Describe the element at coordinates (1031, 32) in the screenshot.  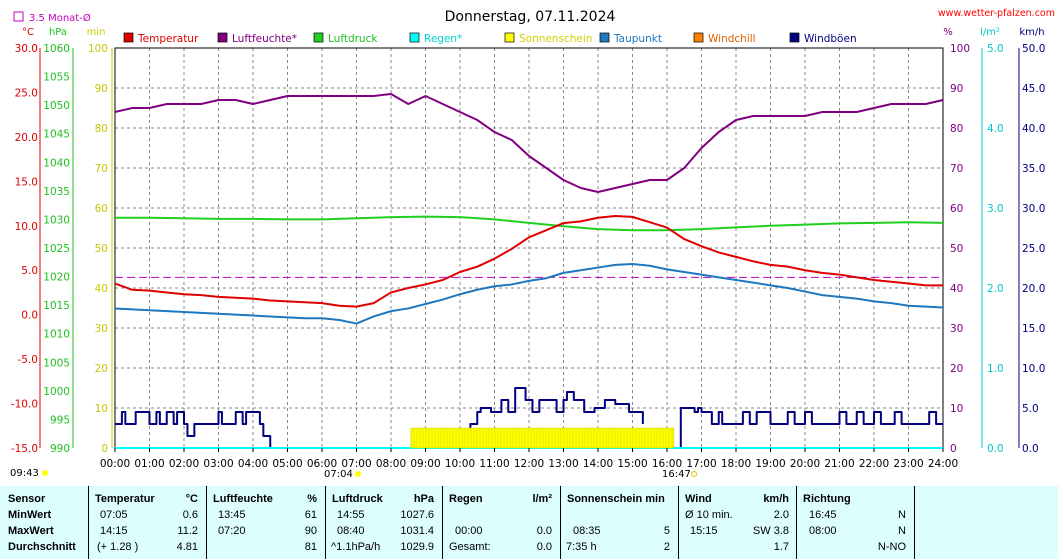
I see `wind-unit-label: km/h` at that location.